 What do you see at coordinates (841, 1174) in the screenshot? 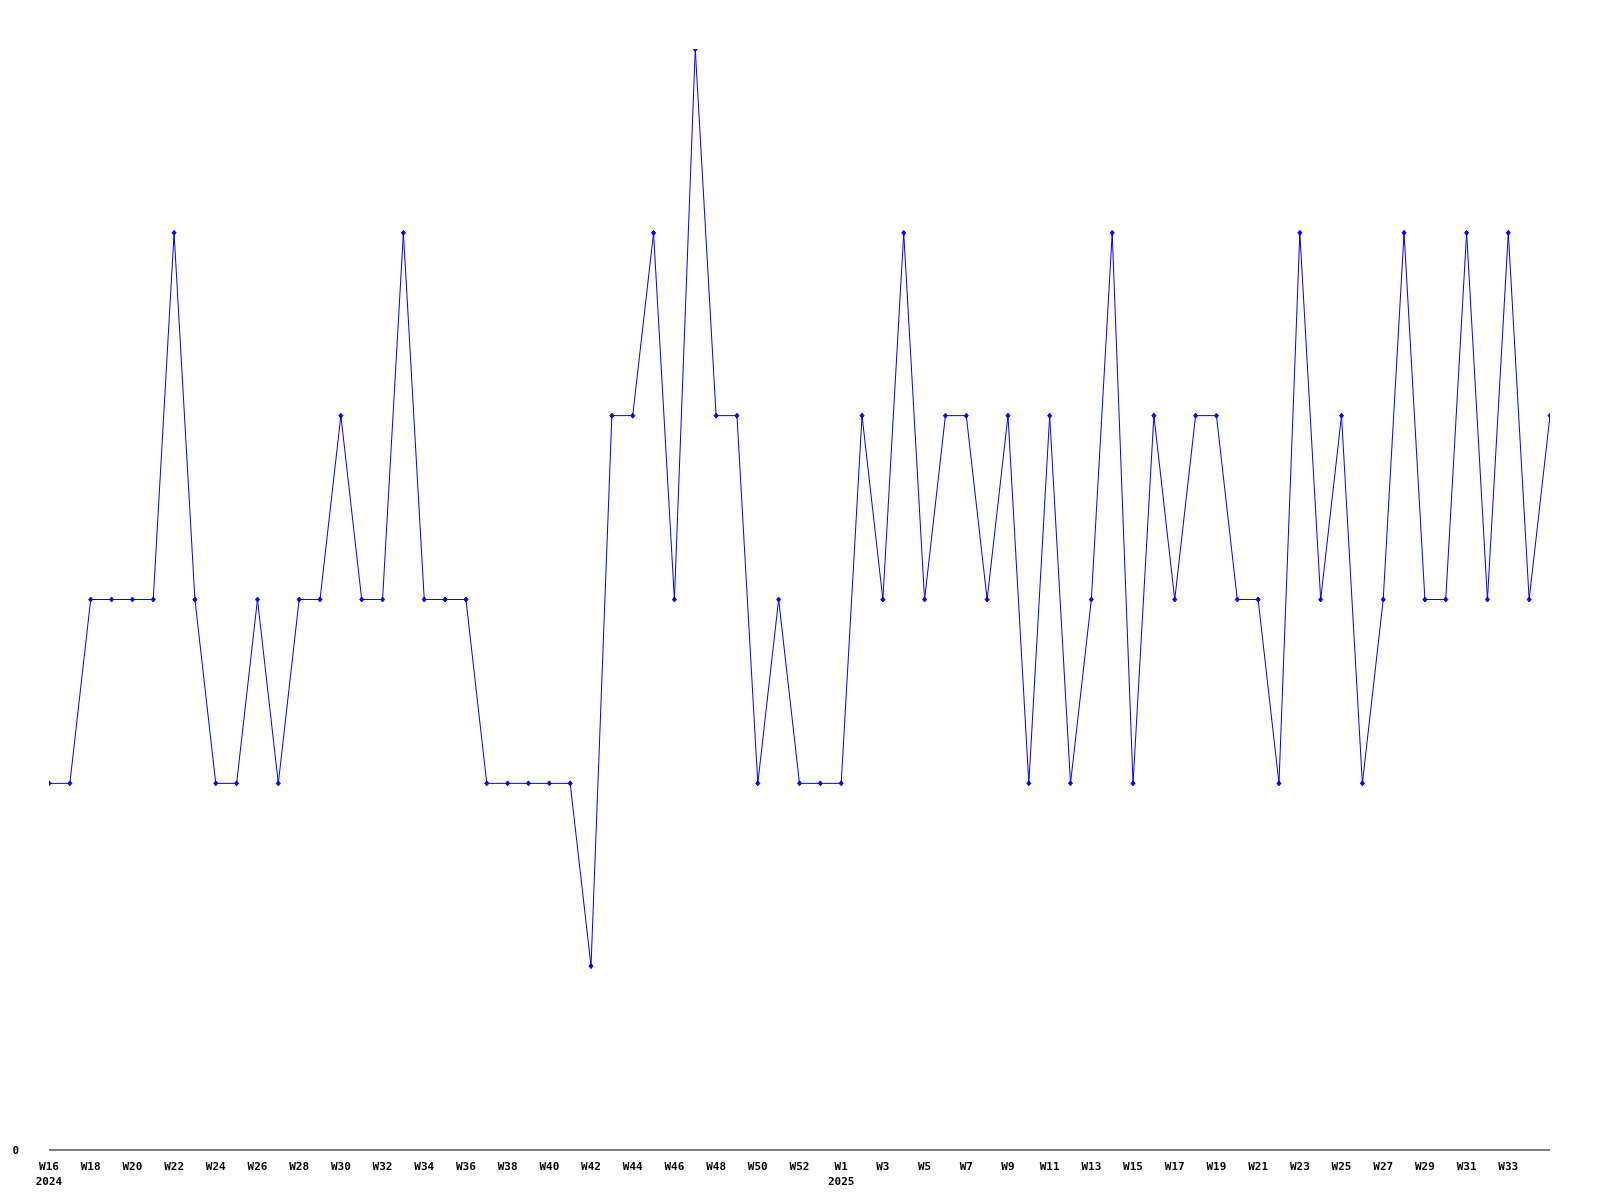
I see `x-tick-label: W1 2025` at bounding box center [841, 1174].